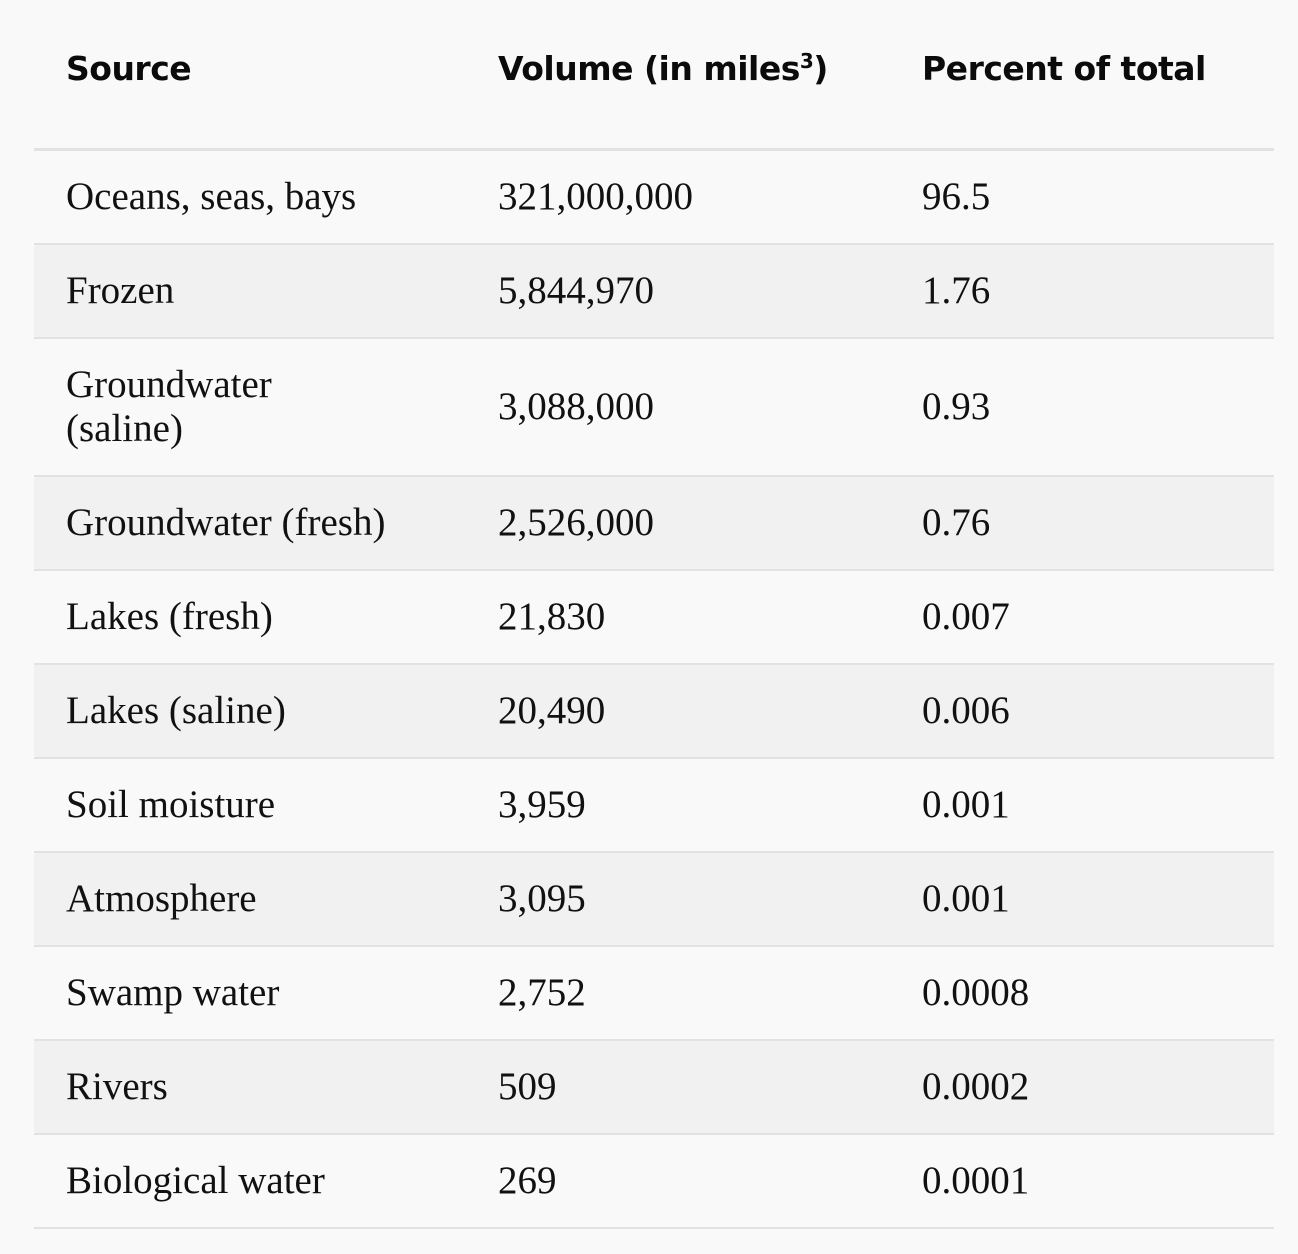 The image size is (1298, 1254). I want to click on header-source-label: Source, so click(129, 68).